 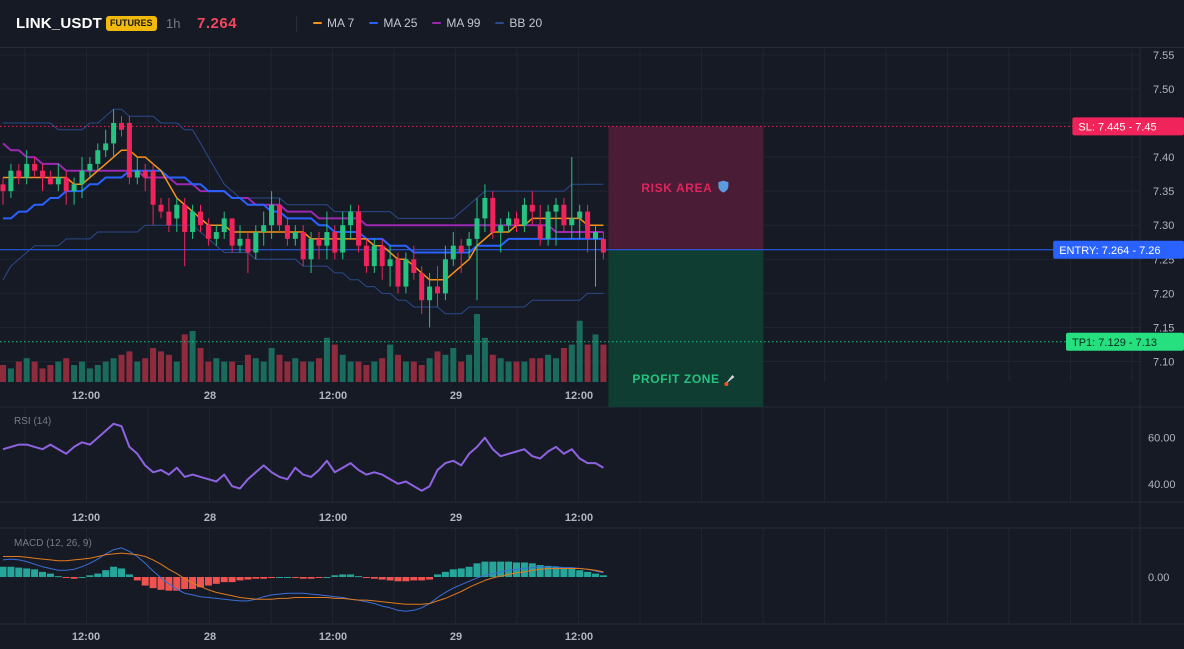 I want to click on legend-ma99: MA 99, so click(x=456, y=23).